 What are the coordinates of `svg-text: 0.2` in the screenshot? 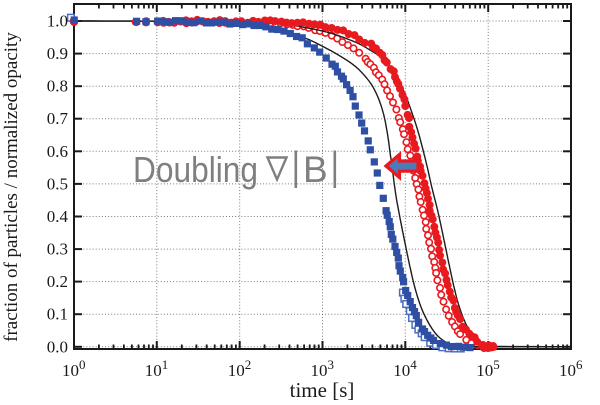 It's located at (57, 281).